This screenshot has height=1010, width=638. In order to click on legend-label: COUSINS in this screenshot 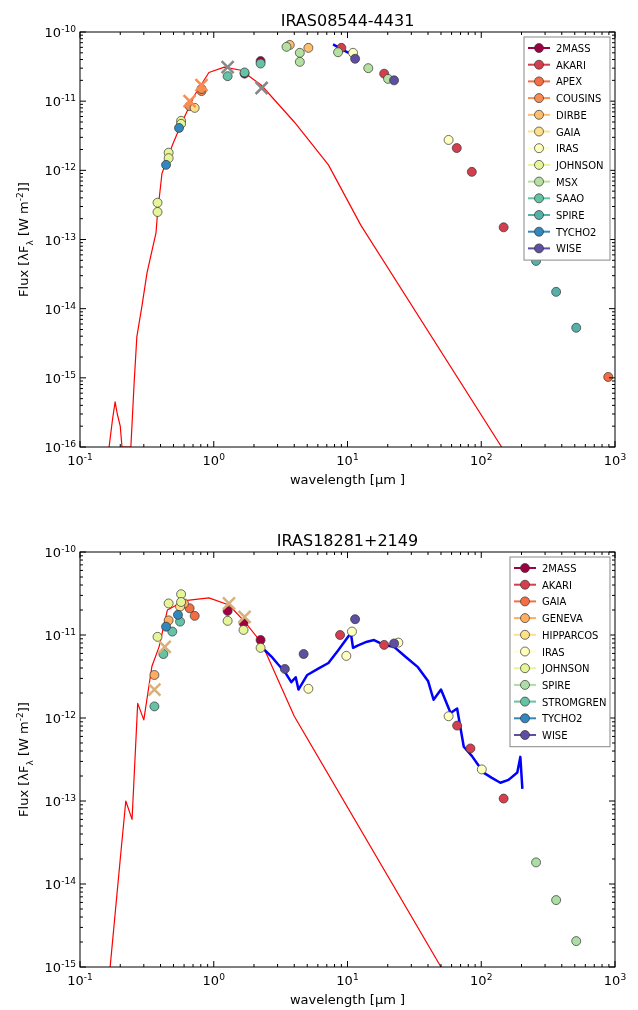, I will do `click(579, 99)`.